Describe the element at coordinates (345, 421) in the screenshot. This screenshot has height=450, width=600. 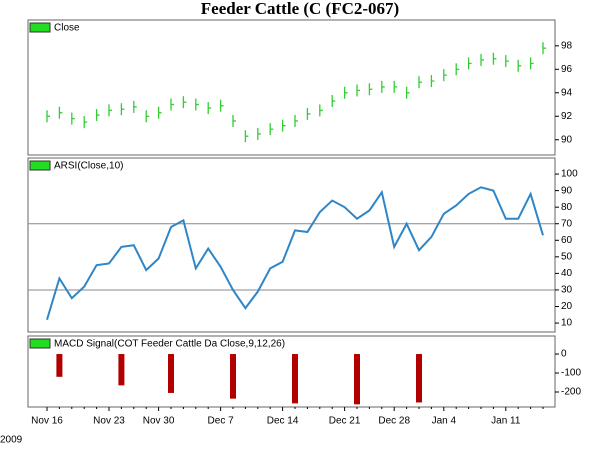
I see `x-tick-label: Dec 21` at that location.